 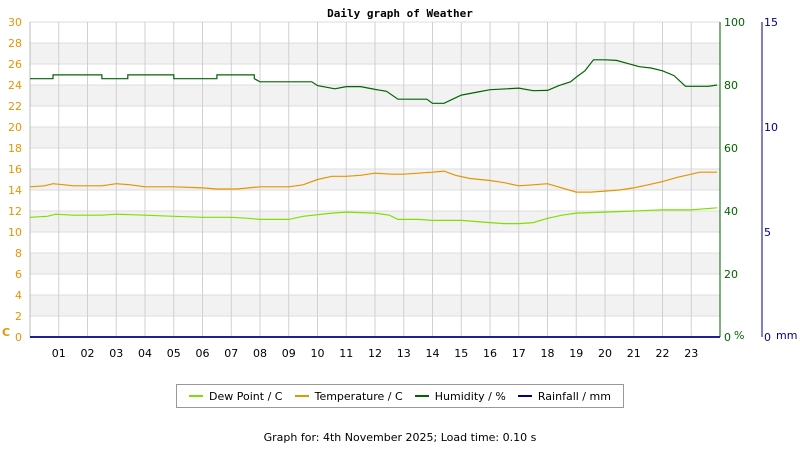 I want to click on left-tick-label: 4, so click(x=18, y=295).